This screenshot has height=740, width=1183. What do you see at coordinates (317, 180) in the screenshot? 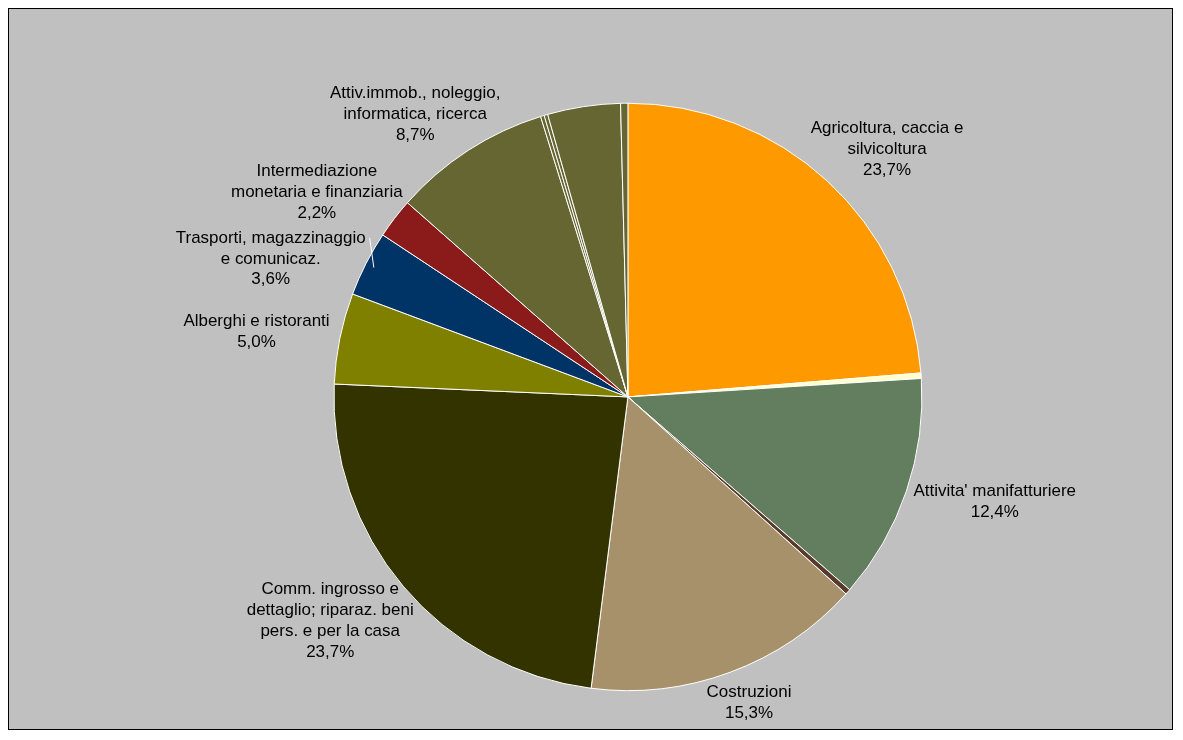
I see `slice-label: Intermediazione monetaria e finanziaria` at bounding box center [317, 180].